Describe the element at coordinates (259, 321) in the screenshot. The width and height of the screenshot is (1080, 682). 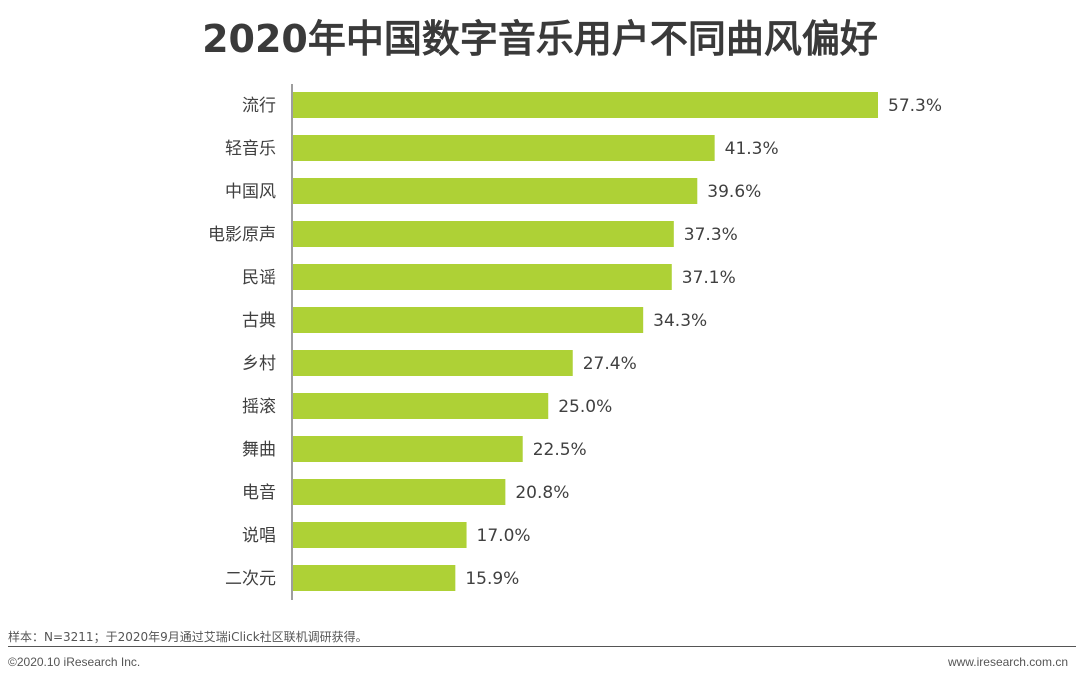
I see `category-label: 古典` at that location.